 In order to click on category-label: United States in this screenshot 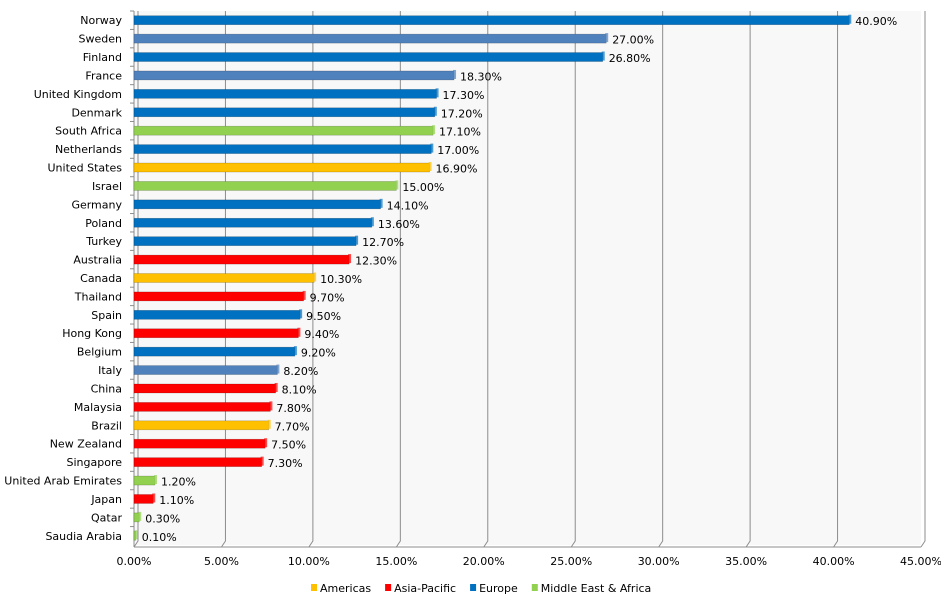, I will do `click(85, 168)`.